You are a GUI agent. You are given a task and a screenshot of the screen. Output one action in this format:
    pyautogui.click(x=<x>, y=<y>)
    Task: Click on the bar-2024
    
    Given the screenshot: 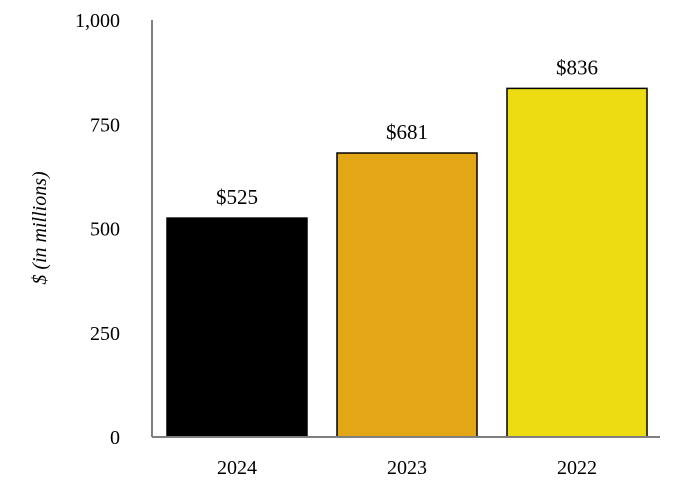 What is the action you would take?
    pyautogui.click(x=237, y=327)
    